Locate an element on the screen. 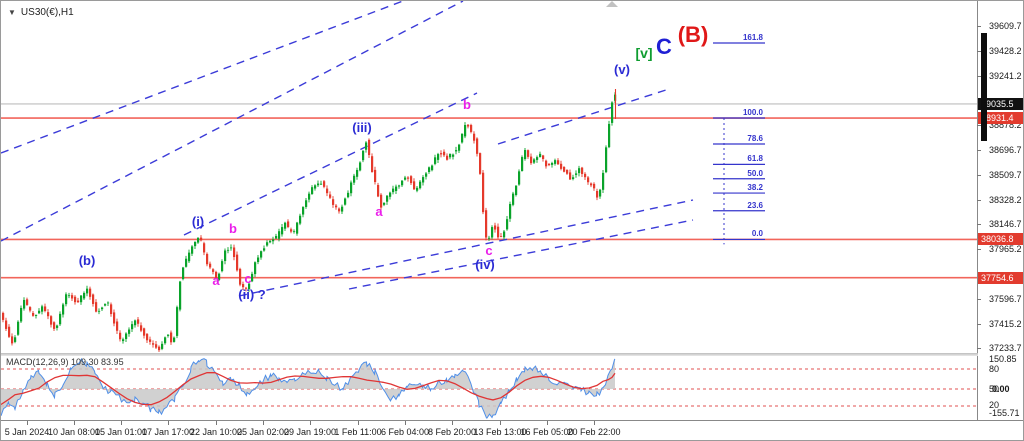 The height and width of the screenshot is (441, 1024). level-price-box: 38931.4 is located at coordinates (1000, 118).